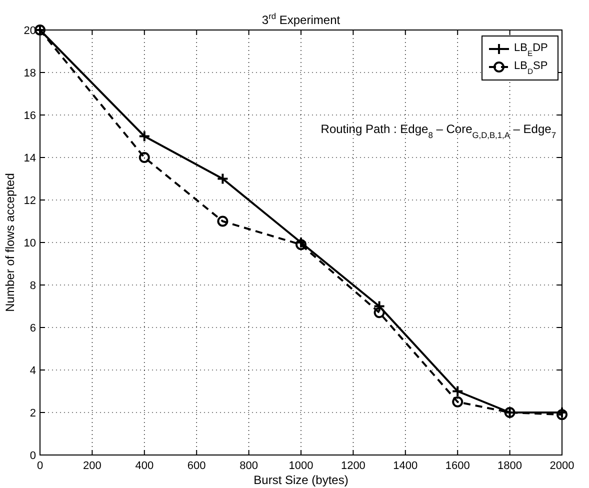 Image resolution: width=589 pixels, height=488 pixels. I want to click on y-tick-label: 0, so click(33, 456).